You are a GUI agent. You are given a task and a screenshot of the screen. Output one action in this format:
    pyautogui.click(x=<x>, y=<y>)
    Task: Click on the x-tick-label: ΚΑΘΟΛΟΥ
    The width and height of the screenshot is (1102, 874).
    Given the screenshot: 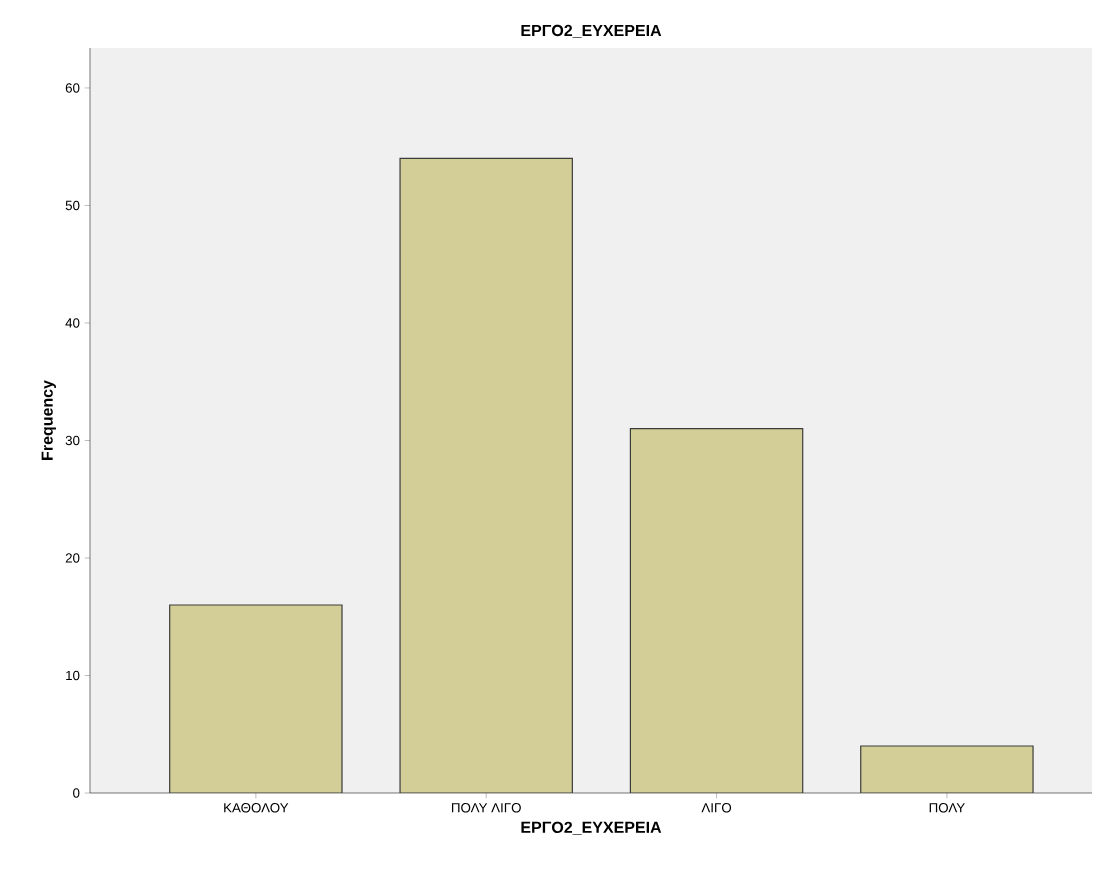 What is the action you would take?
    pyautogui.click(x=256, y=808)
    